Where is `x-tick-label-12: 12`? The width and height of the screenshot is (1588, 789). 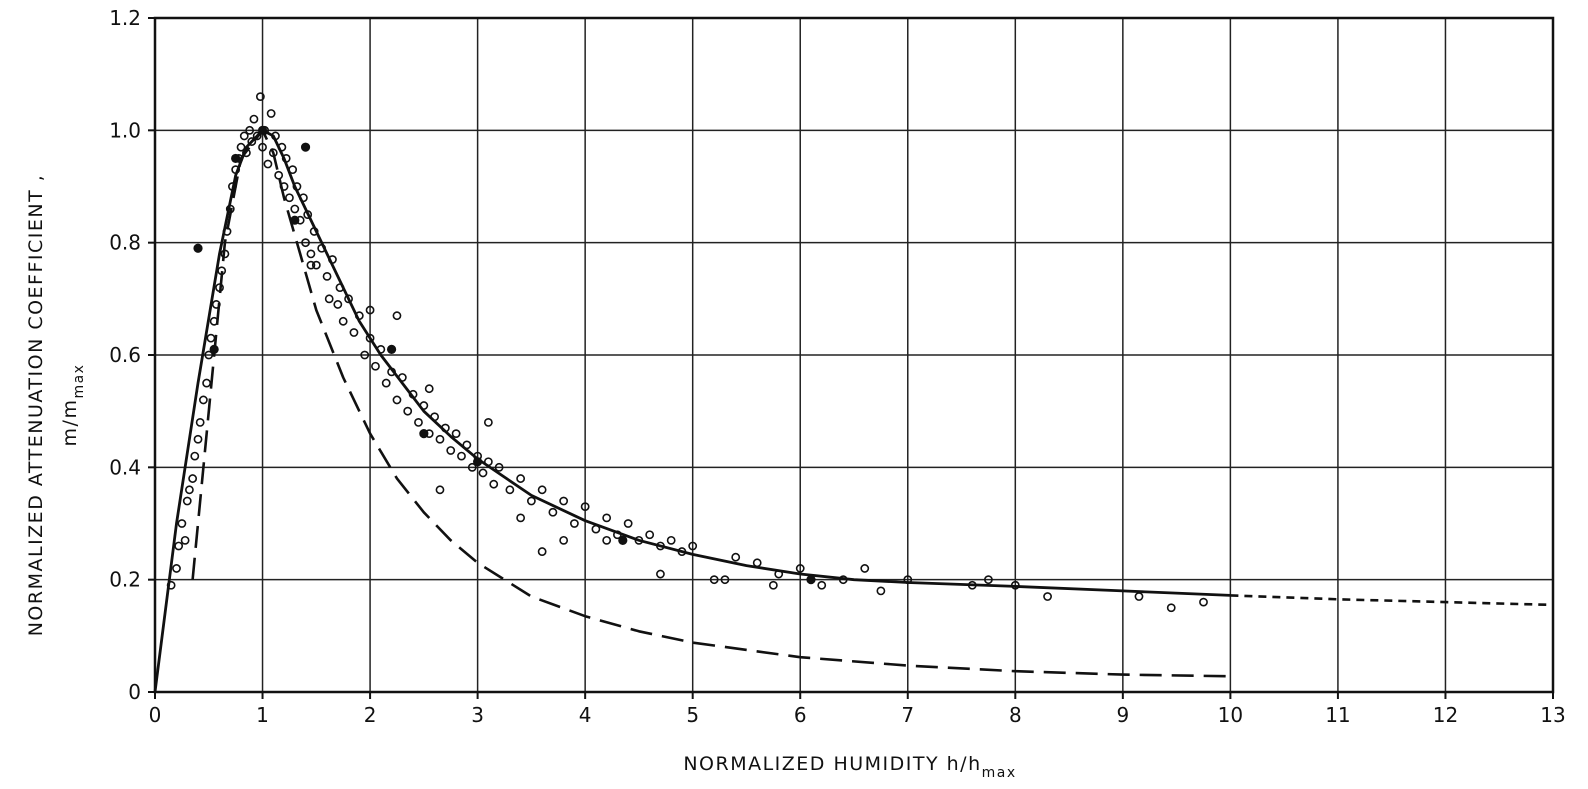
x-tick-label-12: 12 is located at coordinates (1445, 715).